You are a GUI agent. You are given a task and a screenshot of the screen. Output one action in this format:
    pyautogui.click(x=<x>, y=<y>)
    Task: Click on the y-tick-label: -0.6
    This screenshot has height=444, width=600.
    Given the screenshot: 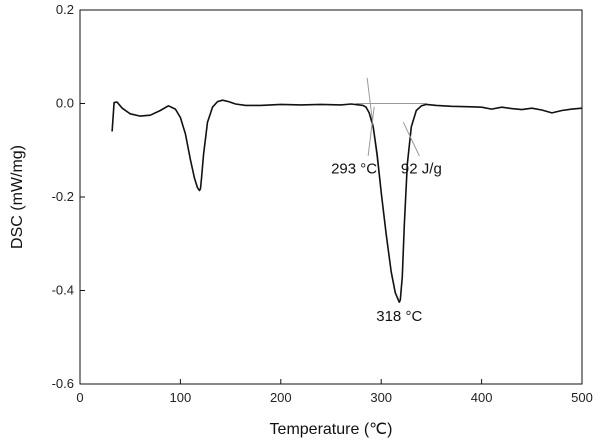 What is the action you would take?
    pyautogui.click(x=63, y=383)
    